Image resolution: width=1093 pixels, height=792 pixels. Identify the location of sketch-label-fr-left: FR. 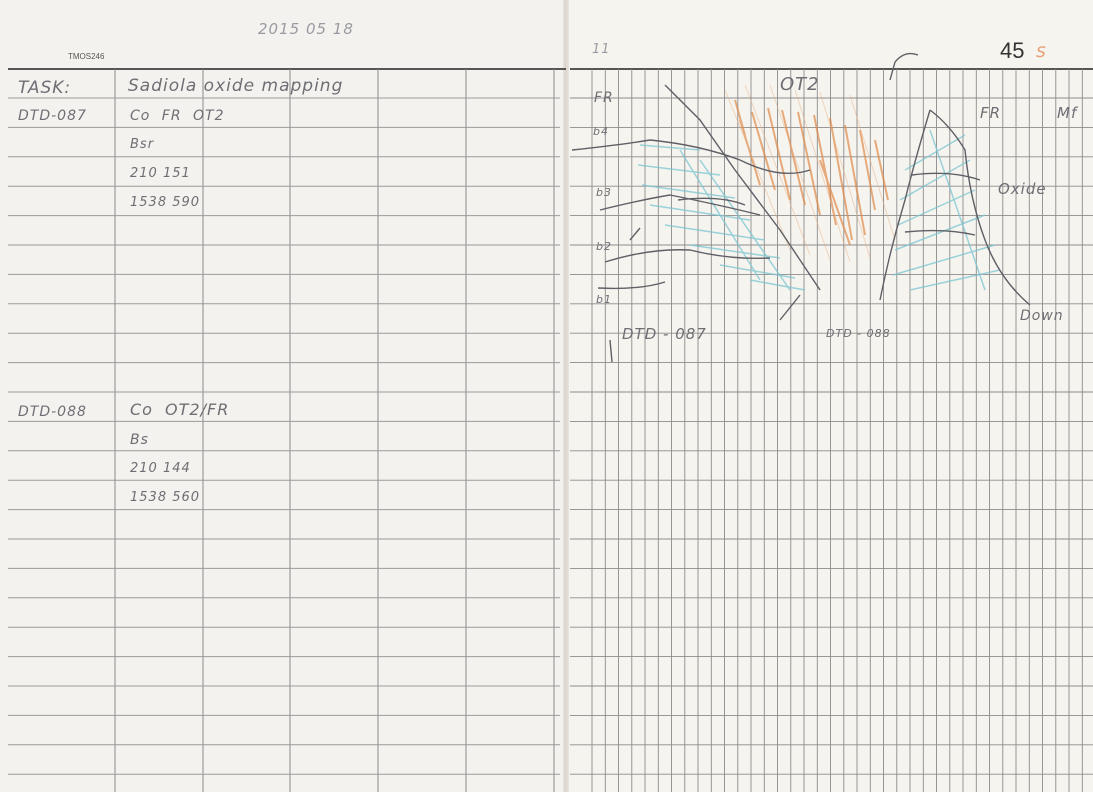
(604, 98).